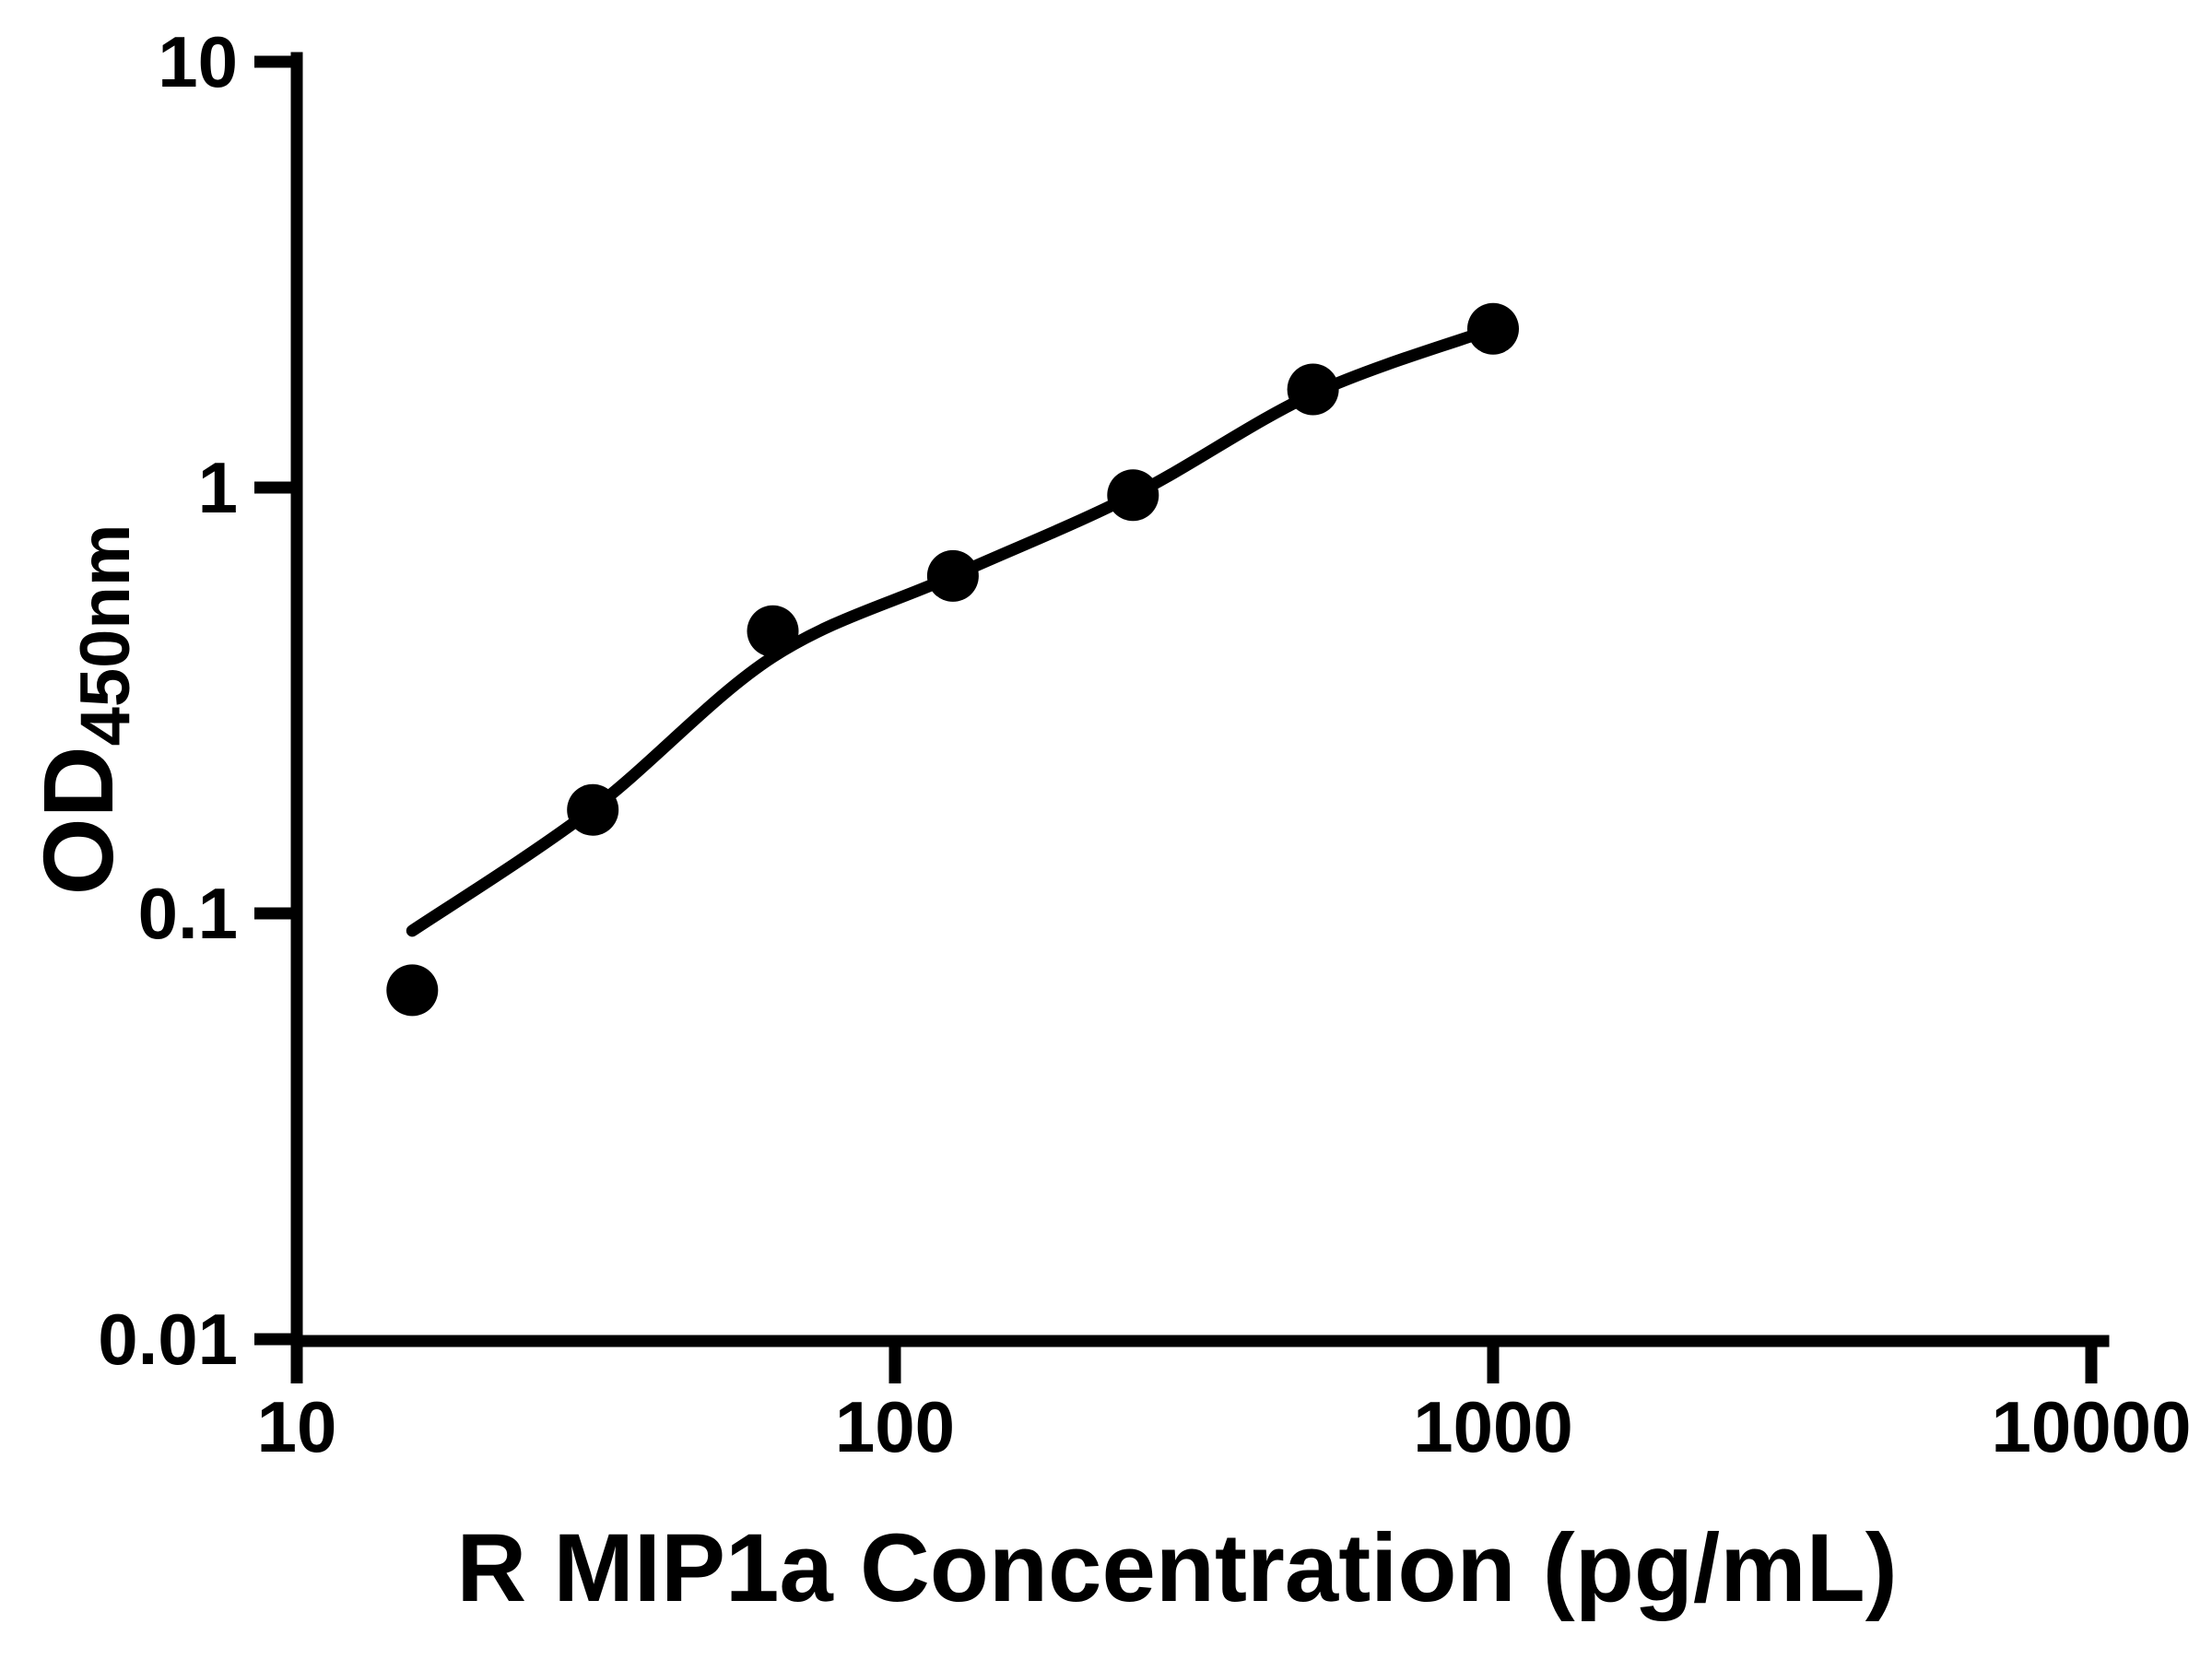 The height and width of the screenshot is (1659, 2212). I want to click on x-tick-label: 100, so click(895, 1426).